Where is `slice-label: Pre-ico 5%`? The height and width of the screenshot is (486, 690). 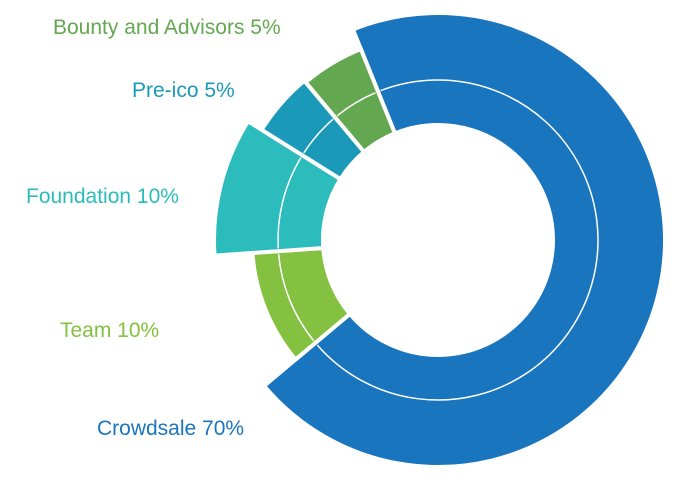 slice-label: Pre-ico 5% is located at coordinates (183, 90).